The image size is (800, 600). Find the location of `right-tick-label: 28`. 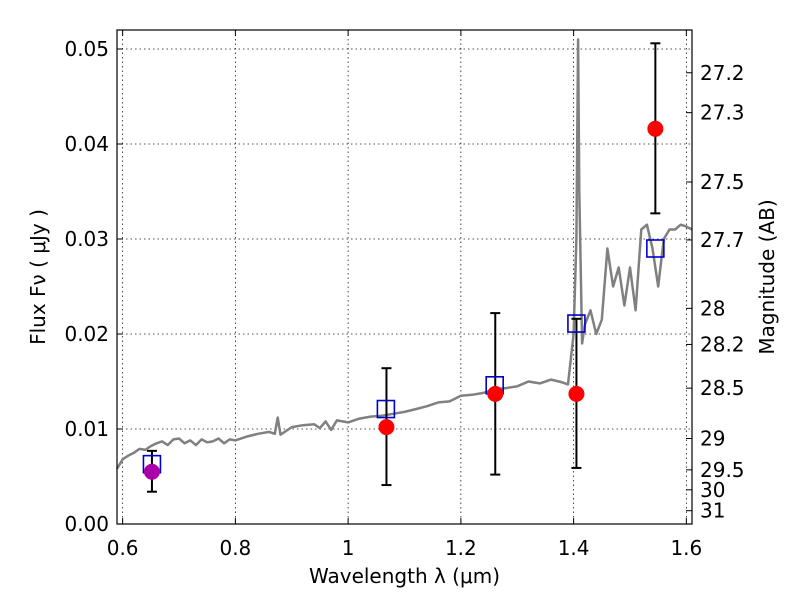

right-tick-label: 28 is located at coordinates (712, 308).